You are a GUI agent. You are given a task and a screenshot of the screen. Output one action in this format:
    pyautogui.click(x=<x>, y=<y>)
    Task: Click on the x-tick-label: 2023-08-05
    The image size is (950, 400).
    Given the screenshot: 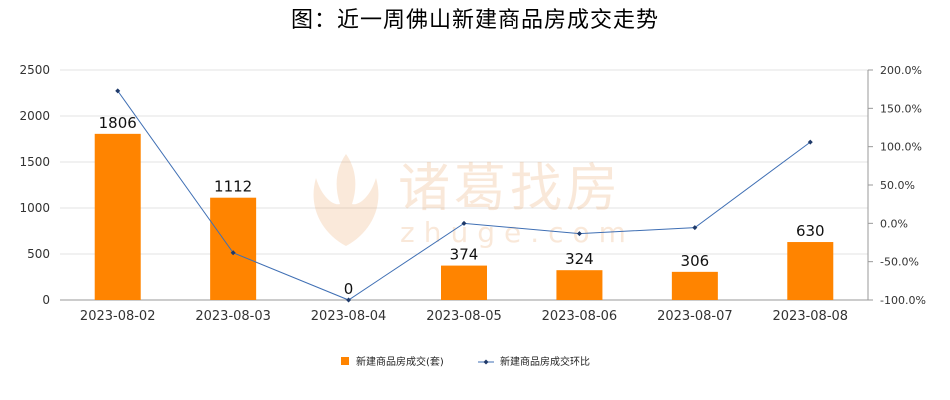 What is the action you would take?
    pyautogui.click(x=464, y=316)
    